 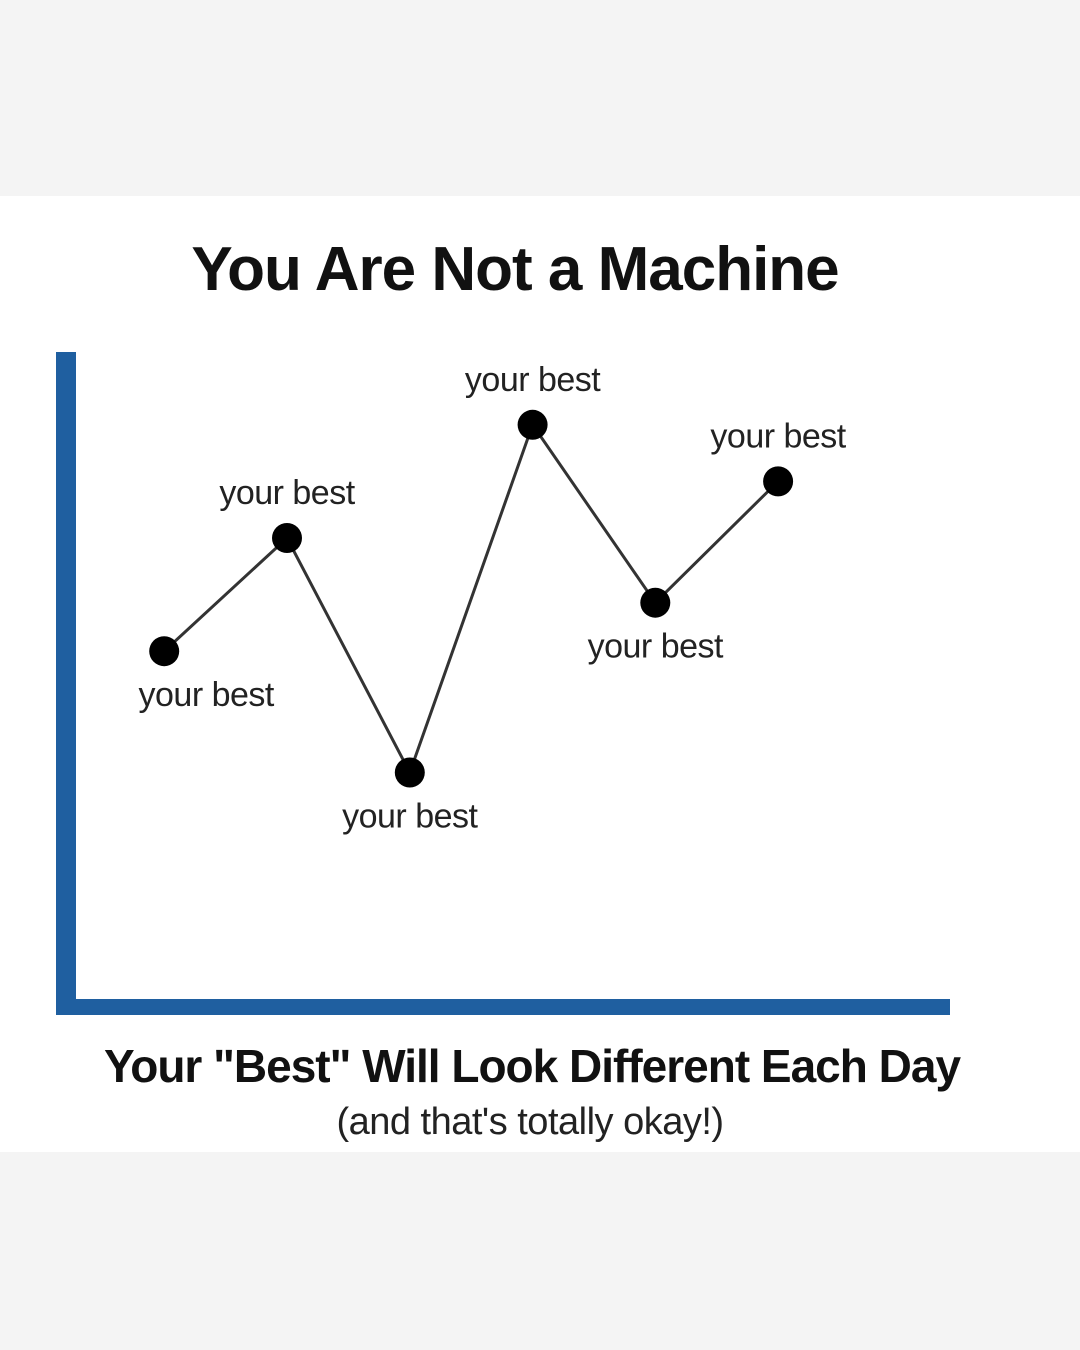 I want to click on chart-title: You Are Not a Machine, so click(x=514, y=269).